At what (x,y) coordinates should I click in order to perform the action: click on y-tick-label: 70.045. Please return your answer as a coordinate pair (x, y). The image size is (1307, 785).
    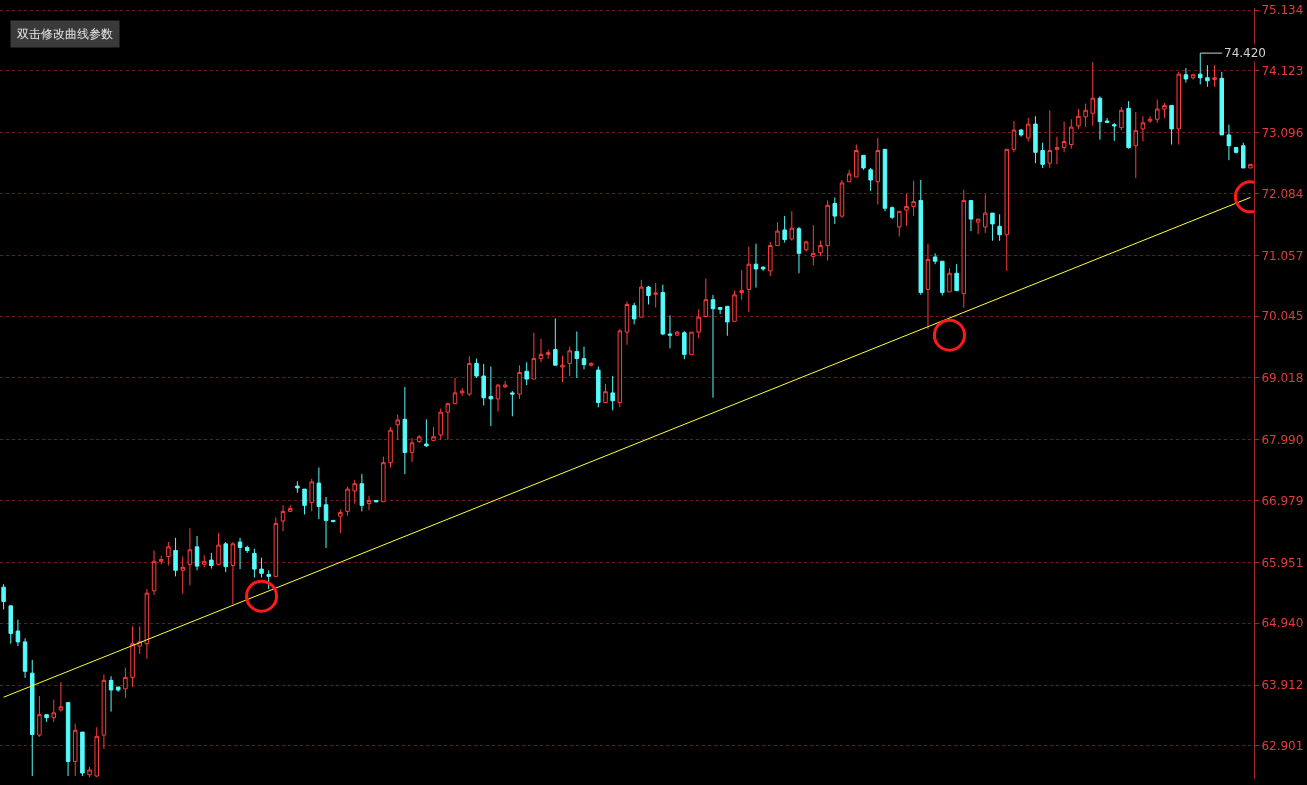
    Looking at the image, I should click on (1282, 316).